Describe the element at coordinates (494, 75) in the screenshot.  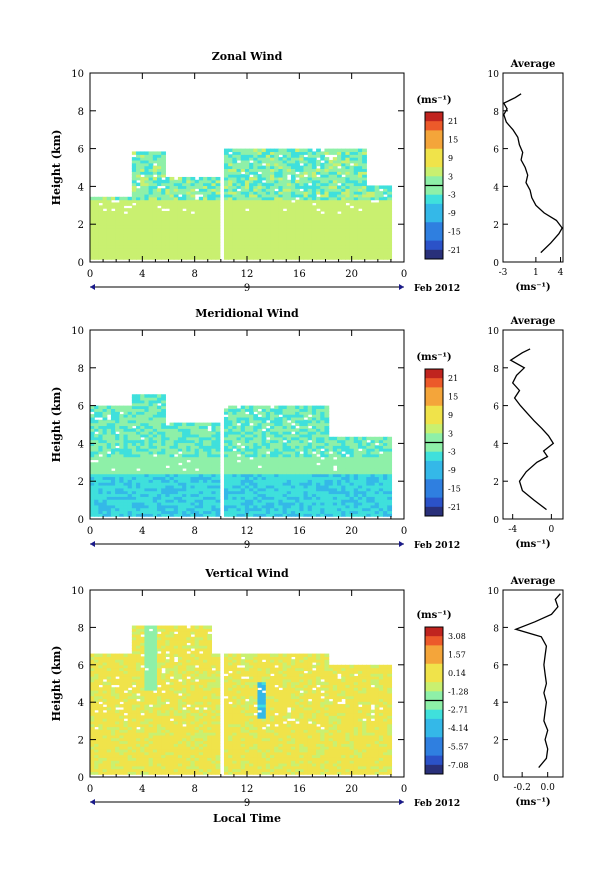
I see `profile-y-tick-label: 10` at that location.